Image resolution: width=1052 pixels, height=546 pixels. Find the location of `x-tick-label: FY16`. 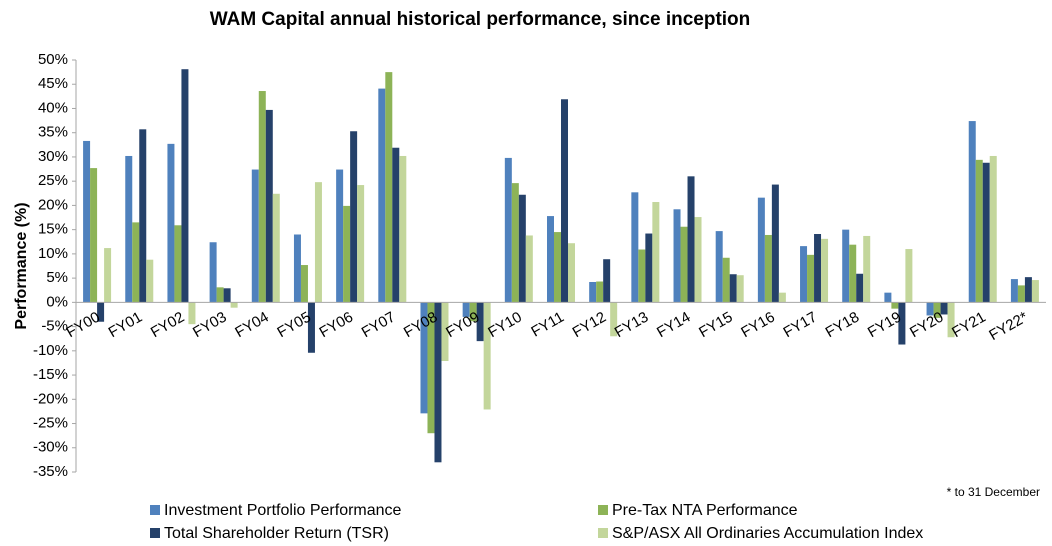

x-tick-label: FY16 is located at coordinates (758, 325).